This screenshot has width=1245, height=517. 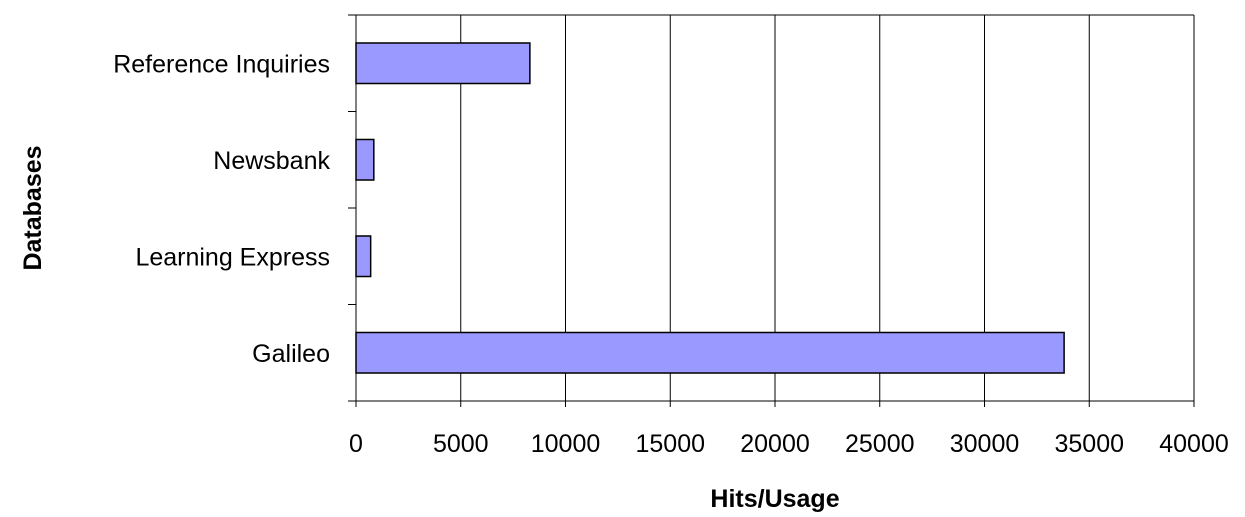 I want to click on category-label: Newsbank, so click(x=271, y=161).